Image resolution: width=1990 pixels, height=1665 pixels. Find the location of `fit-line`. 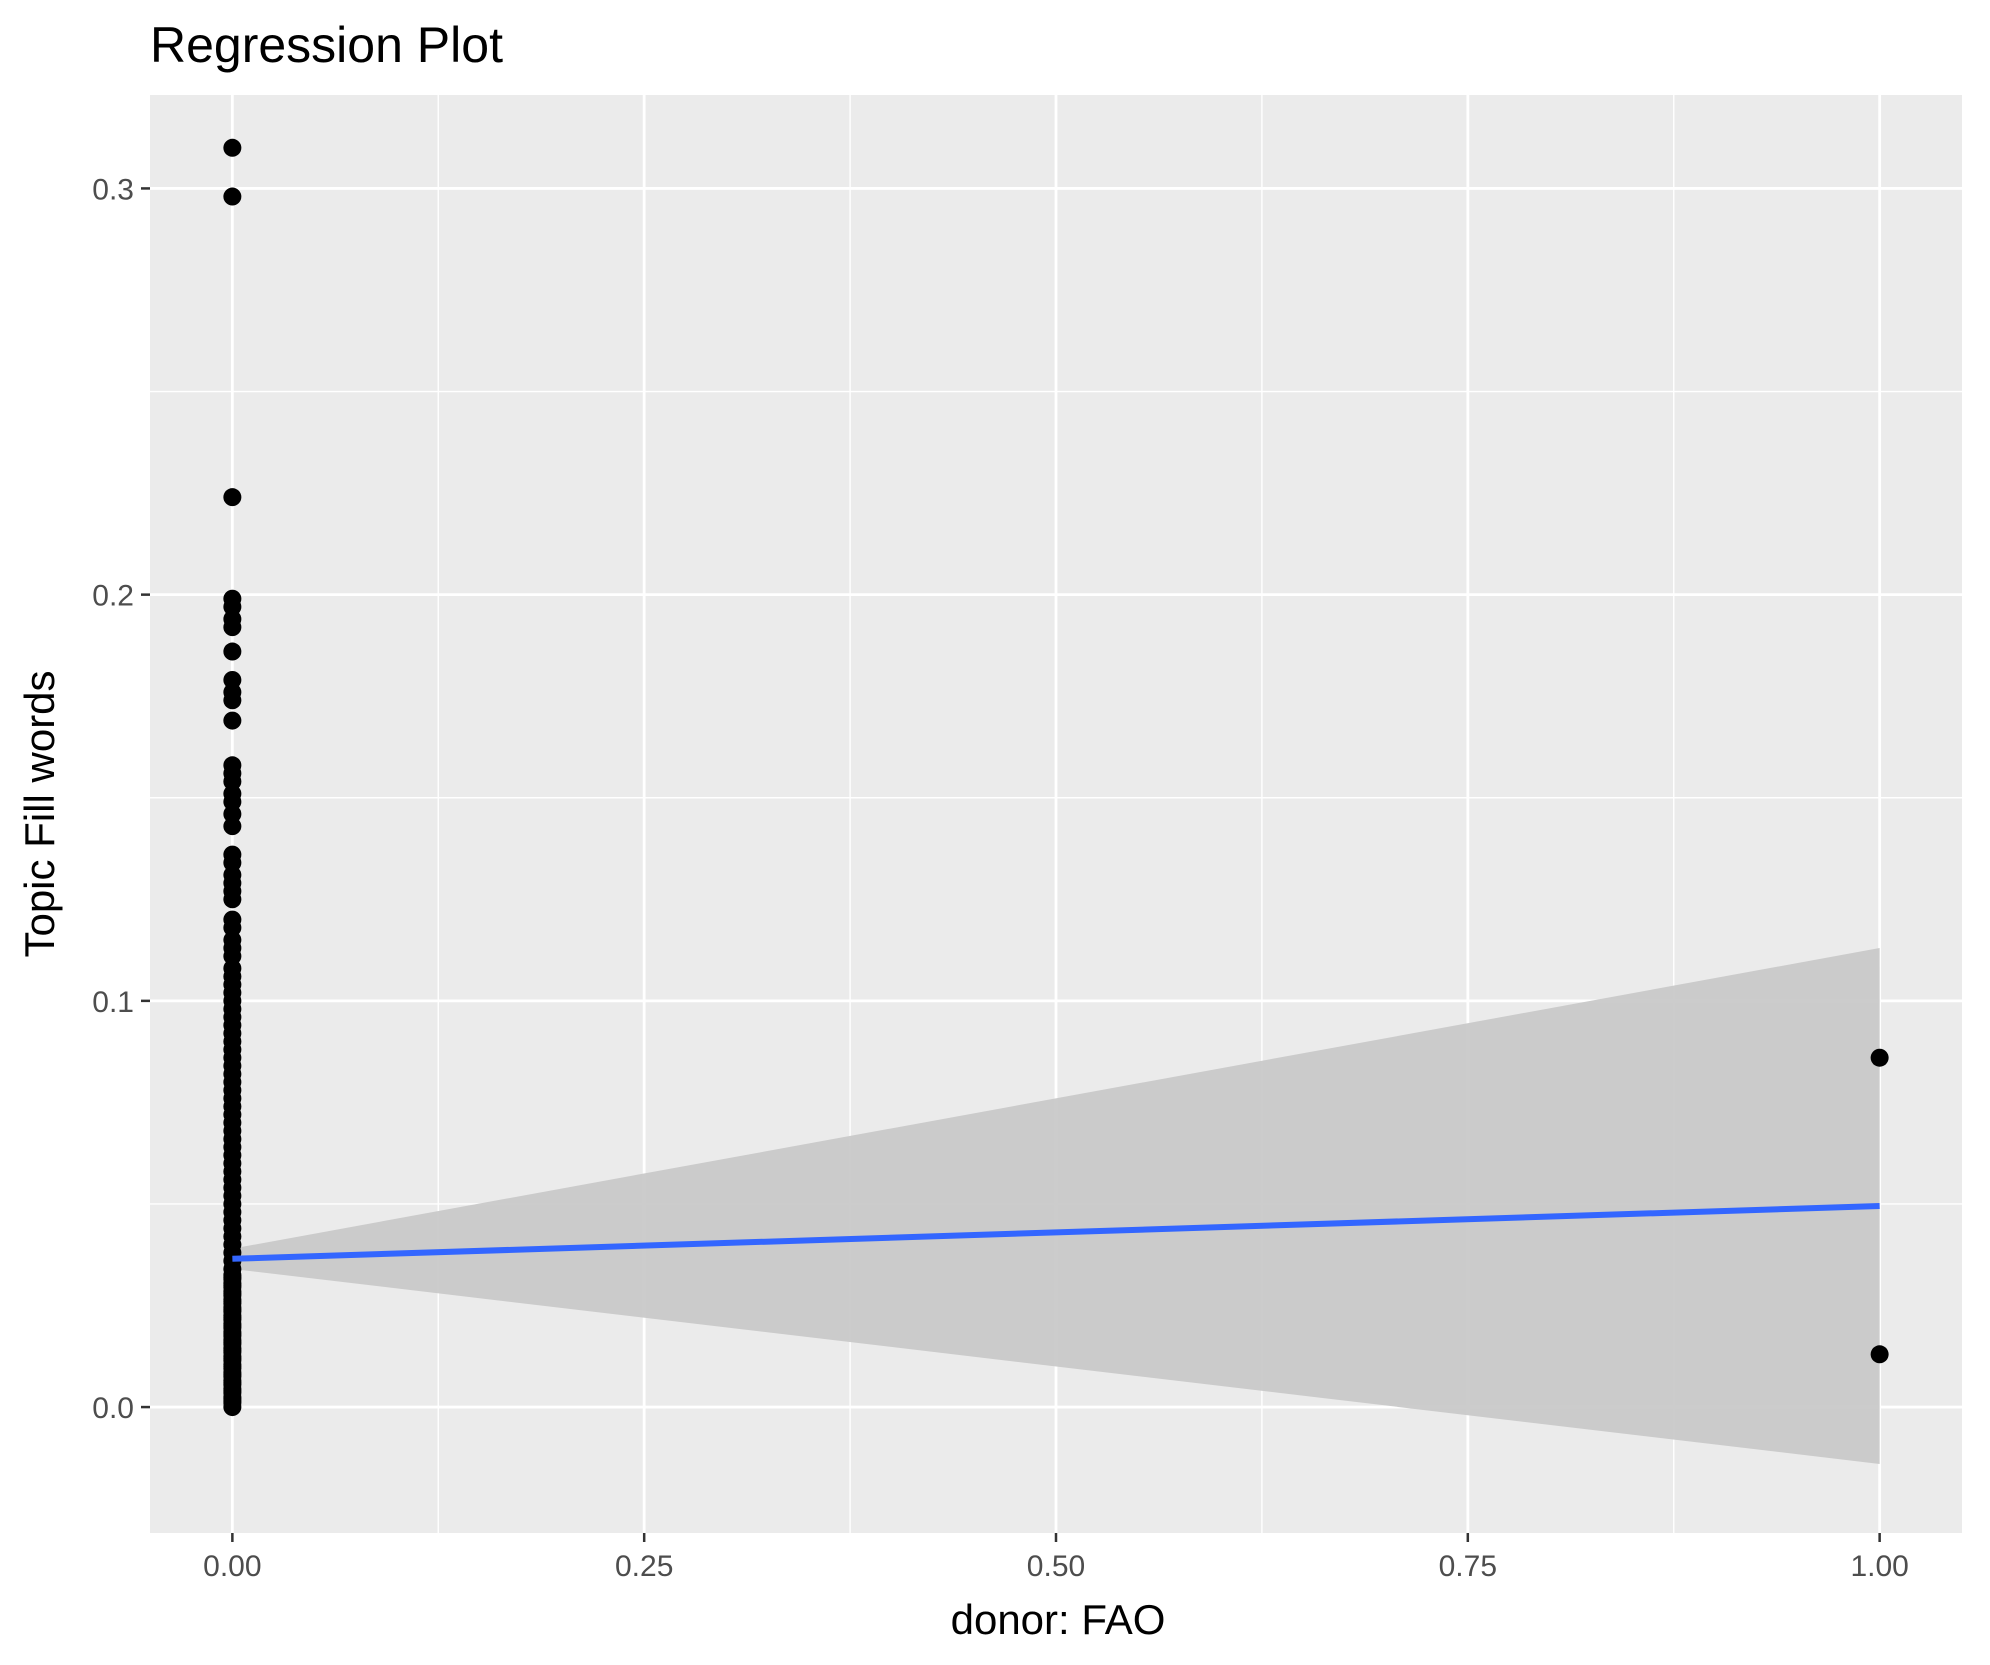

fit-line is located at coordinates (1056, 1232).